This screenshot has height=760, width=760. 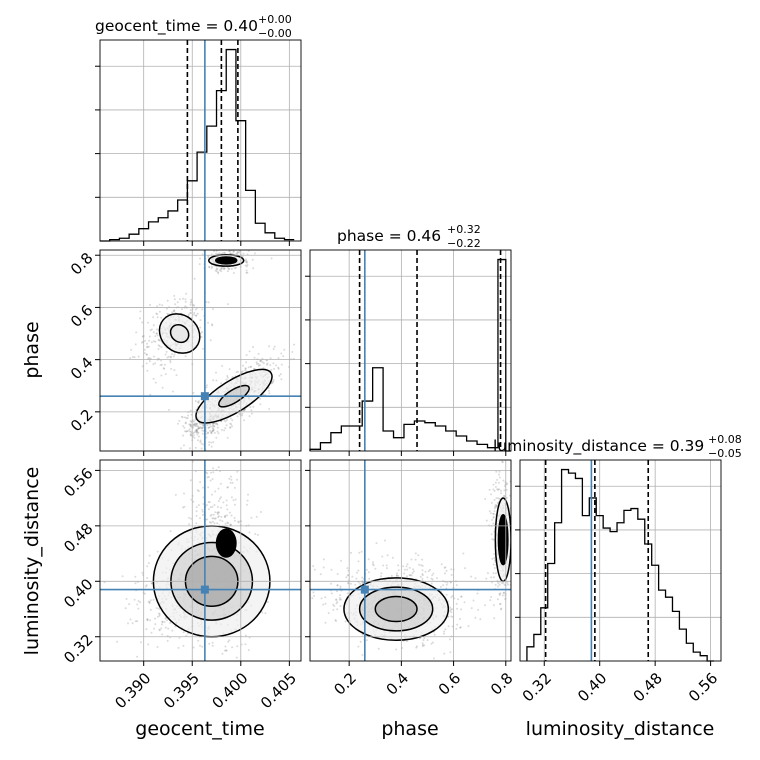 What do you see at coordinates (725, 453) in the screenshot?
I see `title-minus: −0.05` at bounding box center [725, 453].